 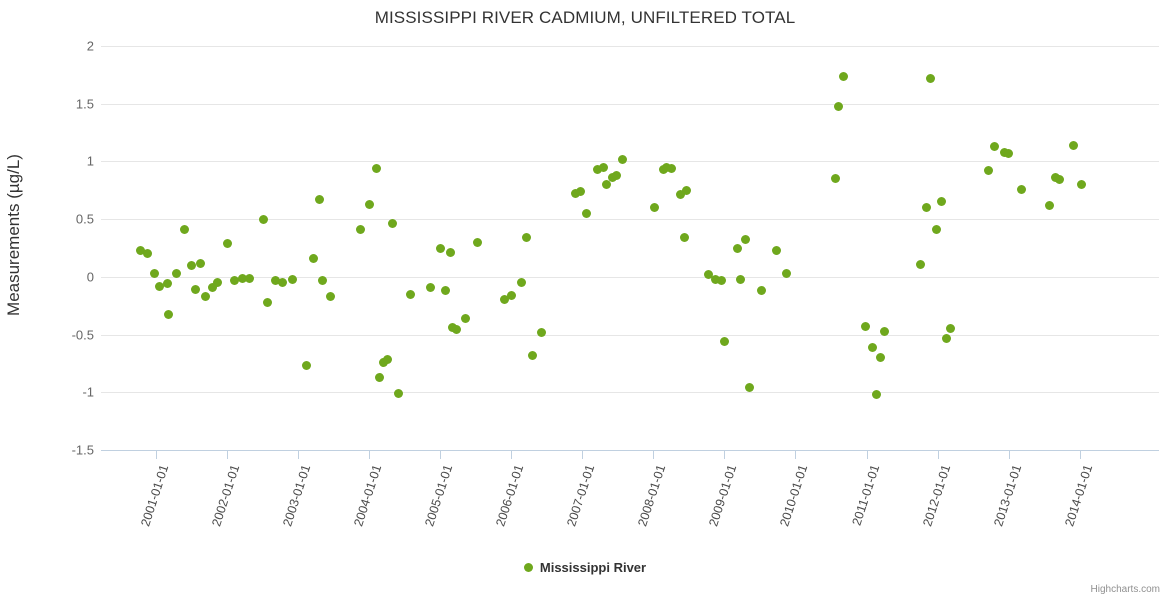 I want to click on x-axis-line, so click(x=630, y=450).